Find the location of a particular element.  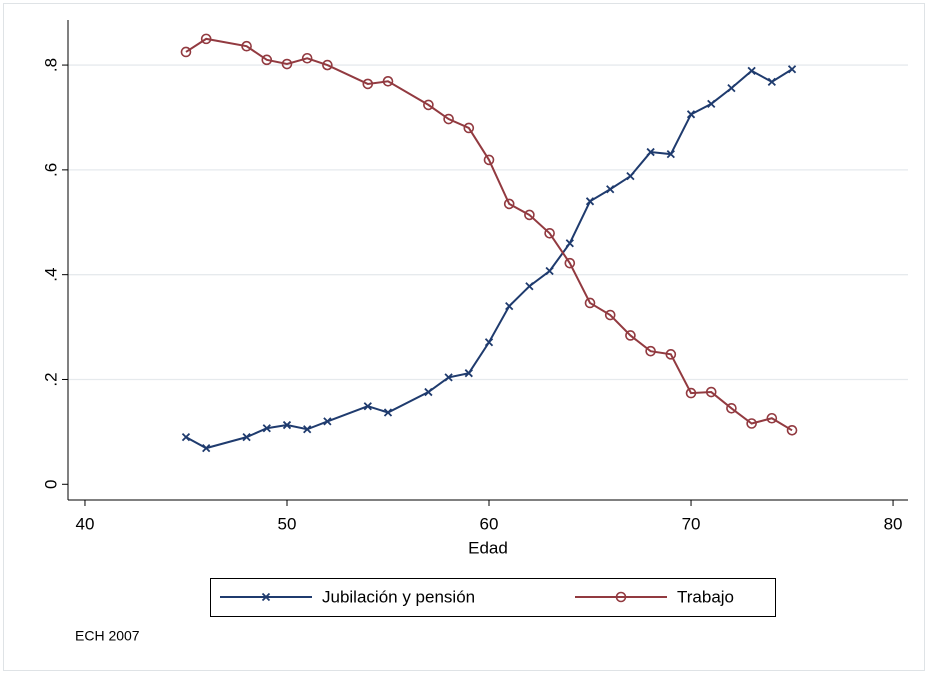

x-tick-label: 70 is located at coordinates (691, 523).